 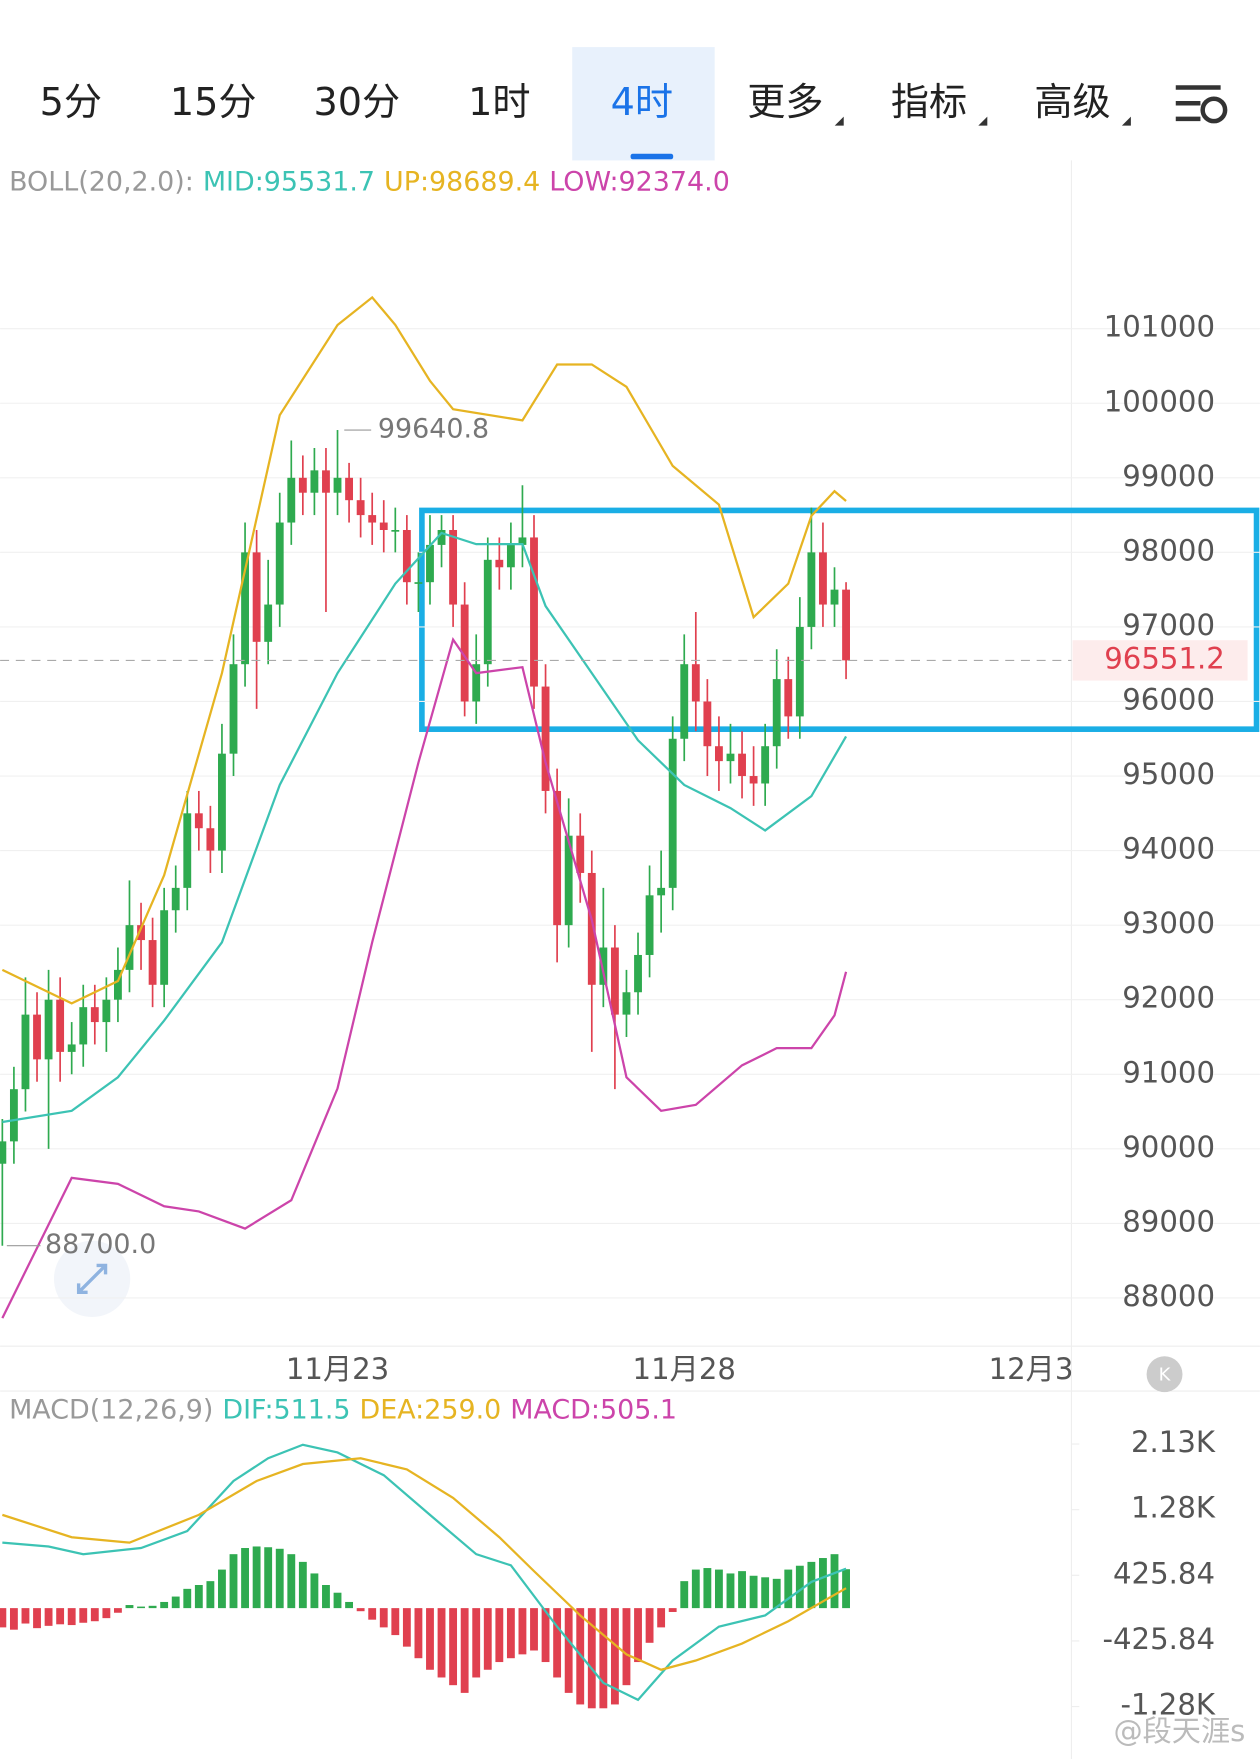 I want to click on active-tab-bg, so click(x=643, y=104).